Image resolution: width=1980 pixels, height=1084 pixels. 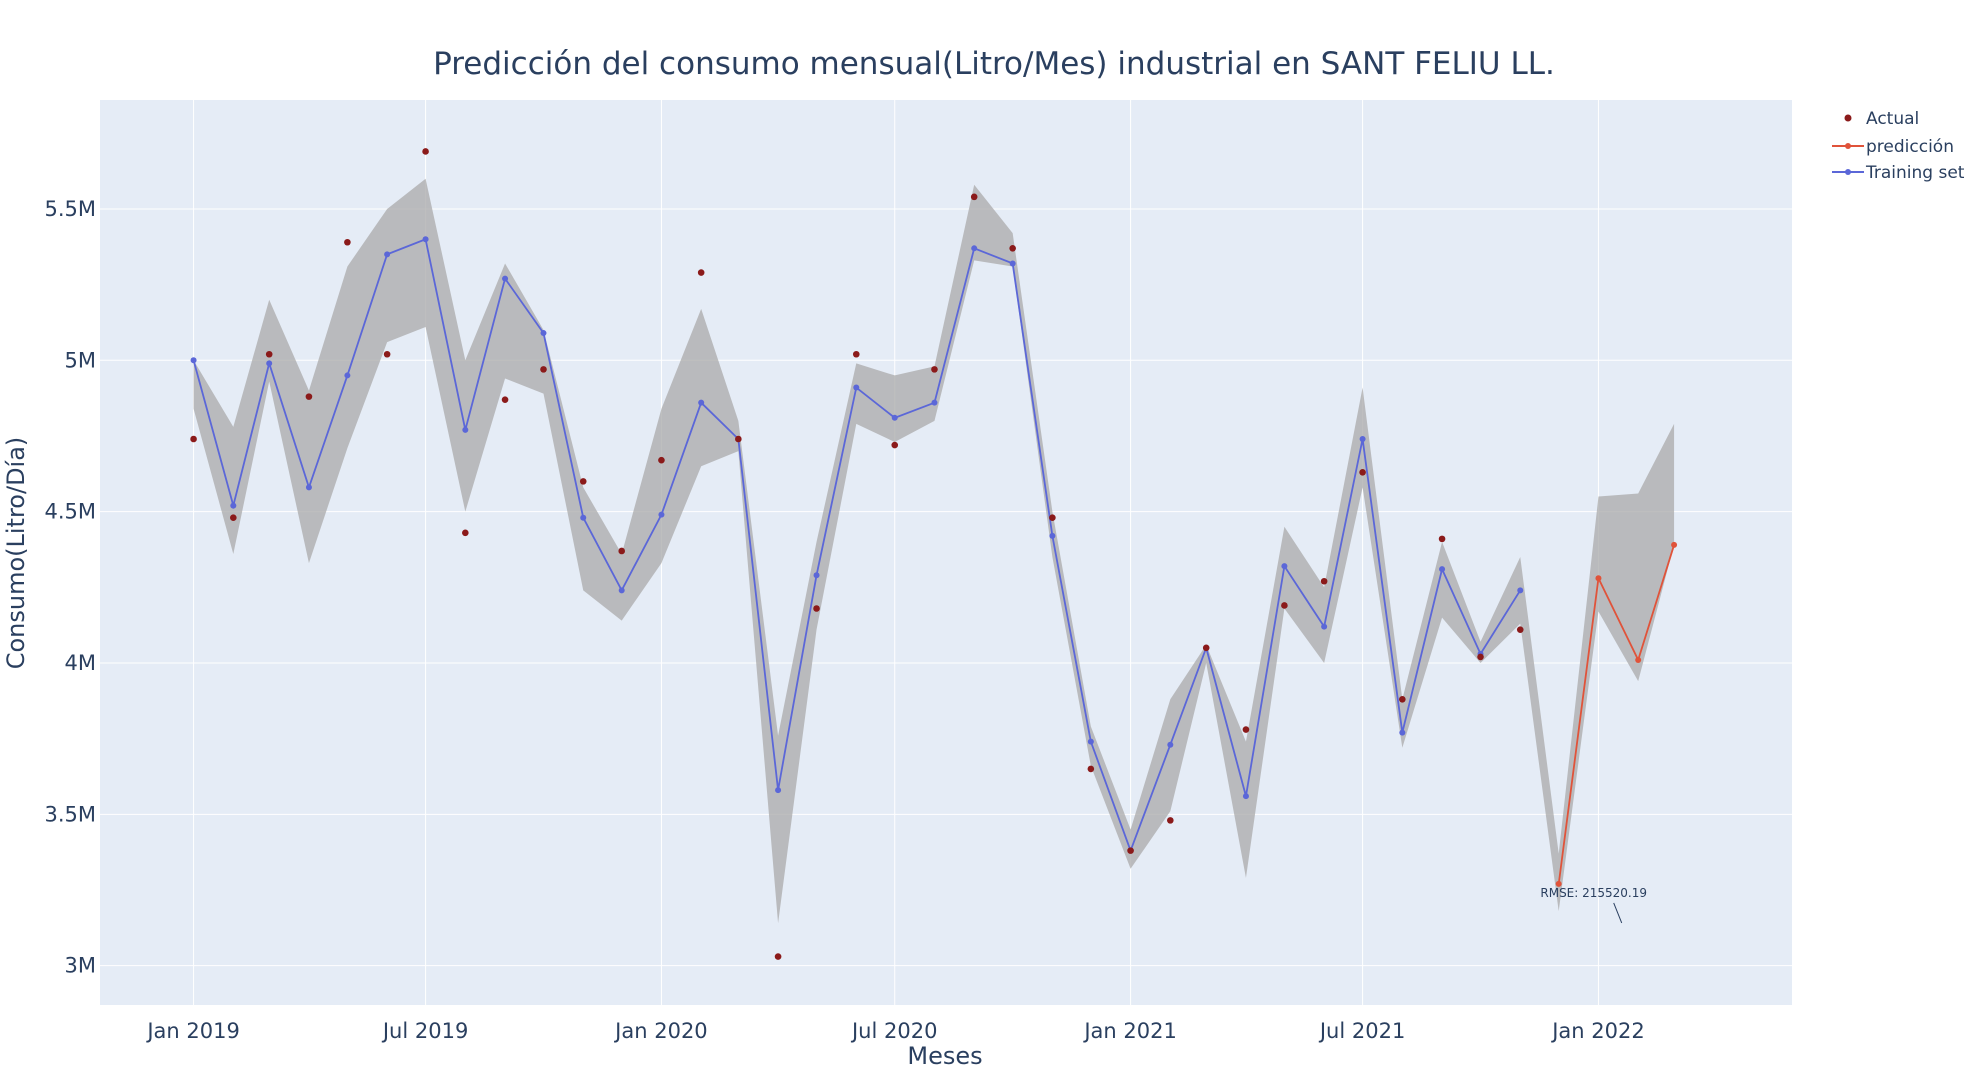 I want to click on legend-item-training-set: Training set, so click(x=1898, y=173).